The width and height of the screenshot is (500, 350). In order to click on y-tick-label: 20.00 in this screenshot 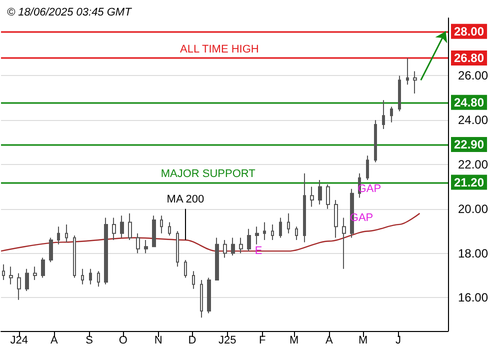, I will do `click(473, 209)`.